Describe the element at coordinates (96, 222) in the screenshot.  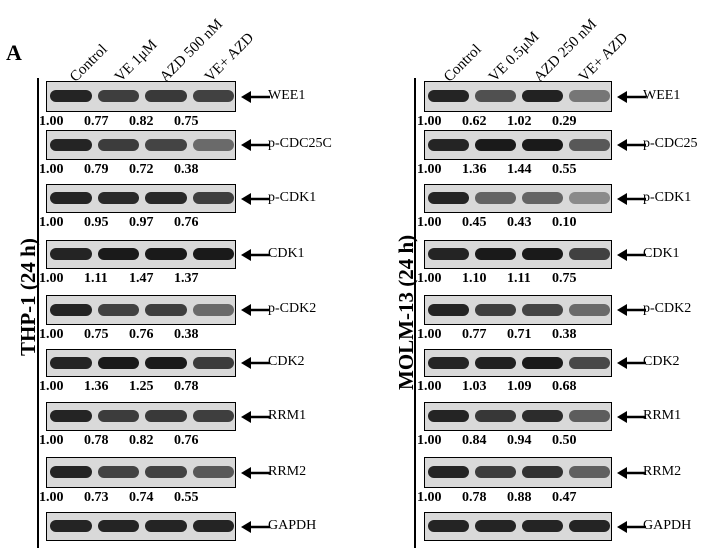
I see `quantification-value: 0.95` at that location.